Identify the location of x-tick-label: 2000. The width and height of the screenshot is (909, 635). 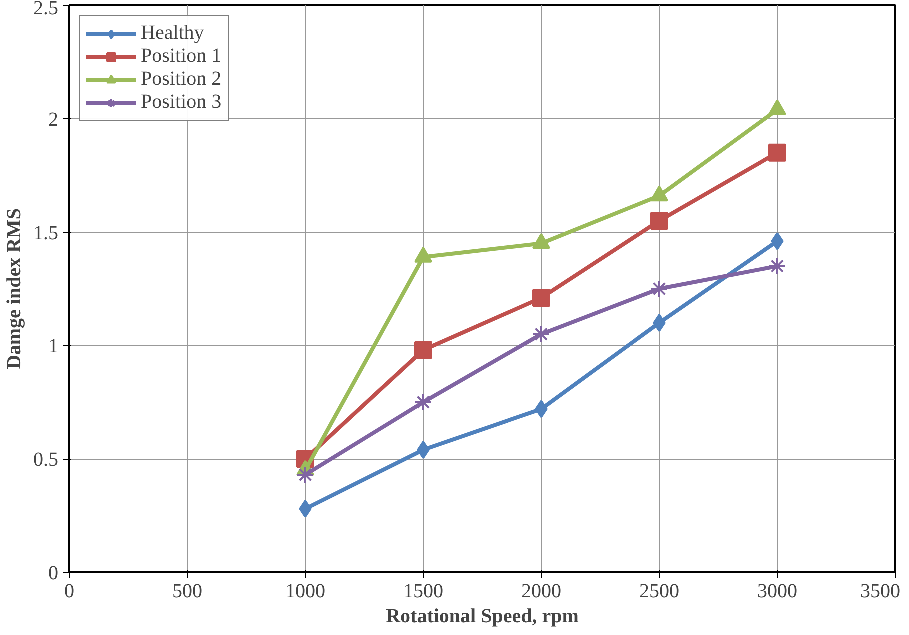
(542, 591).